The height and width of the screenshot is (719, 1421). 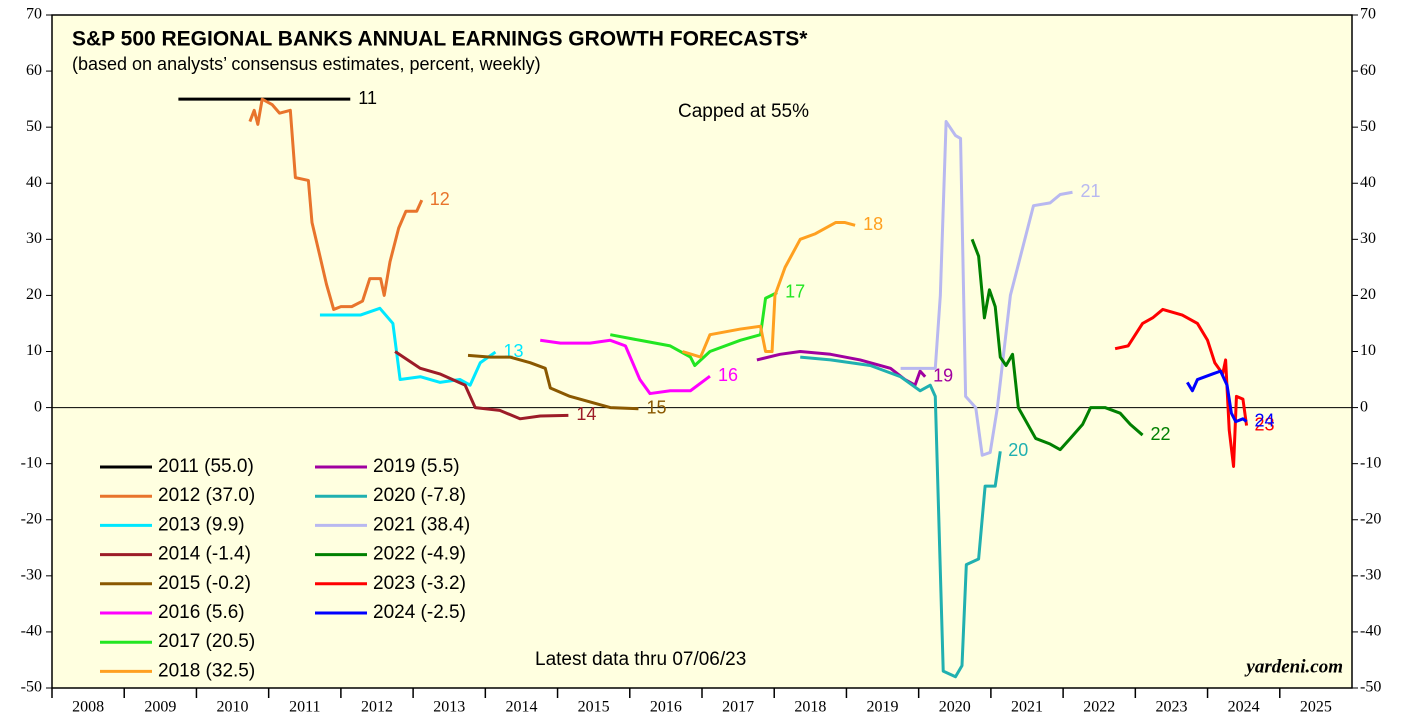 I want to click on y-tick-label: 10, so click(x=34, y=350).